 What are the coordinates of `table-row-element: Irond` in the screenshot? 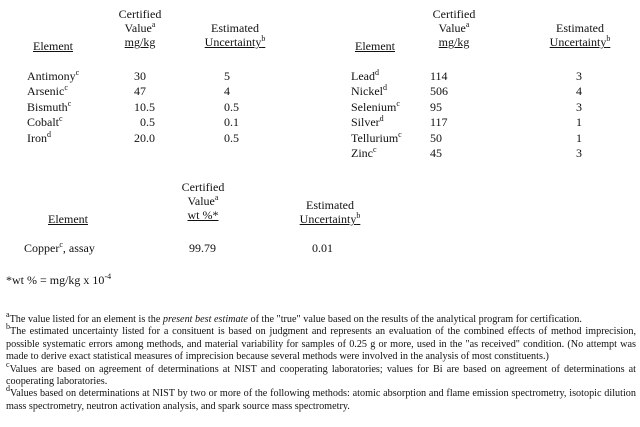 It's located at (39, 137).